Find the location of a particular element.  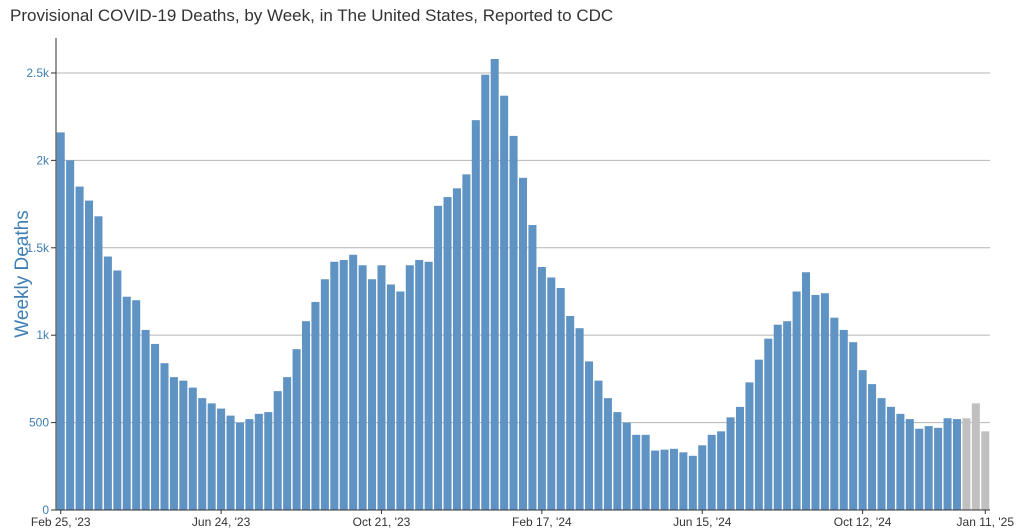

x-tick-label: Oct 21, '23 is located at coordinates (382, 522).